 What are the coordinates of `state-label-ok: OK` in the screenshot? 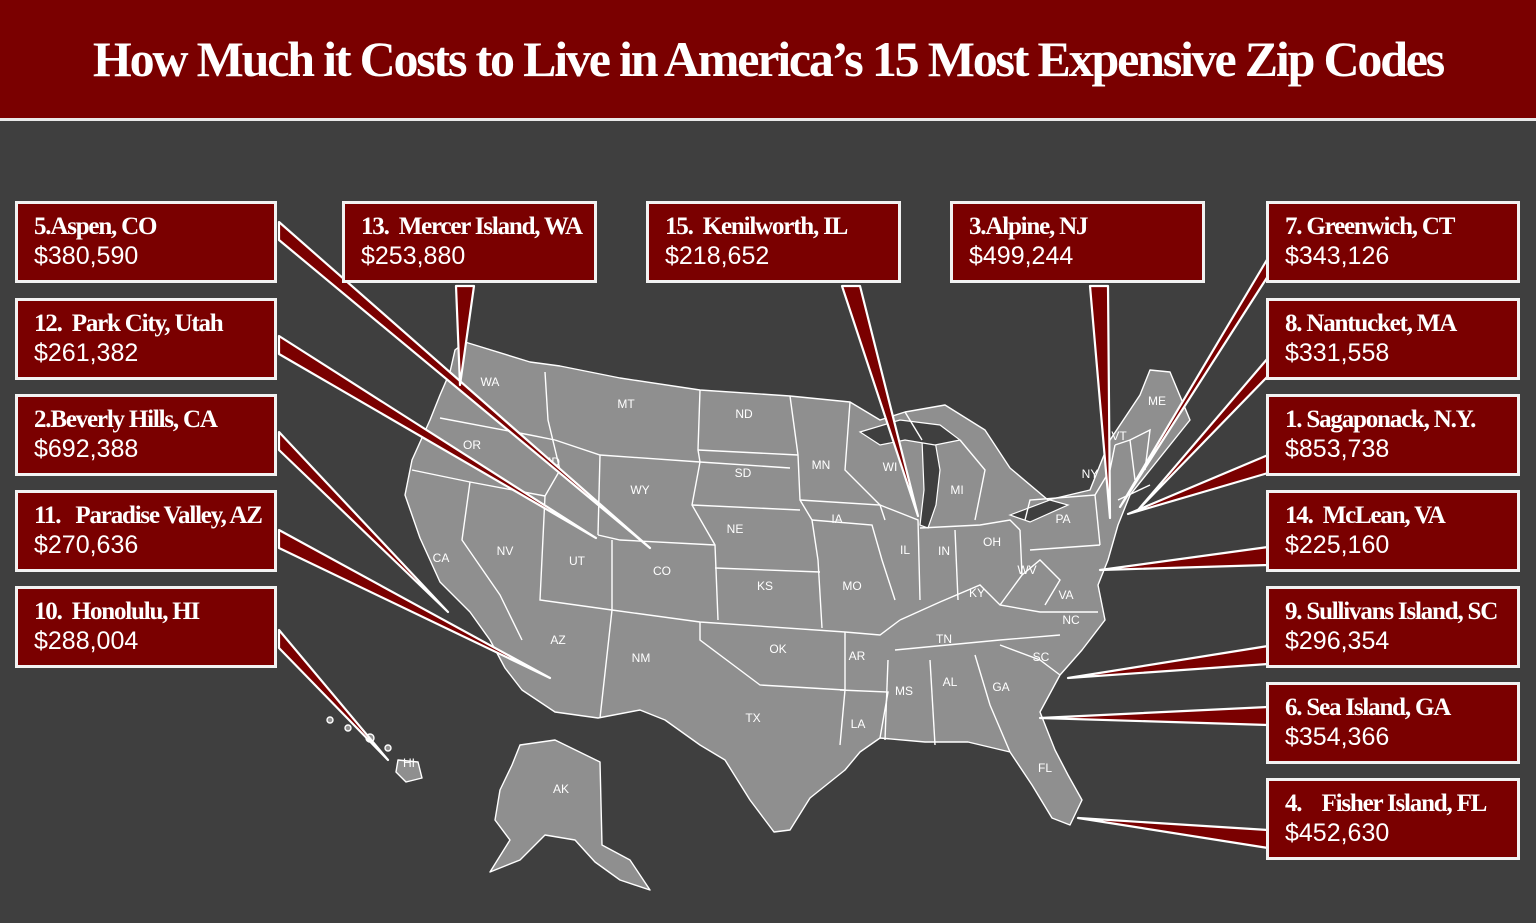 It's located at (777, 649).